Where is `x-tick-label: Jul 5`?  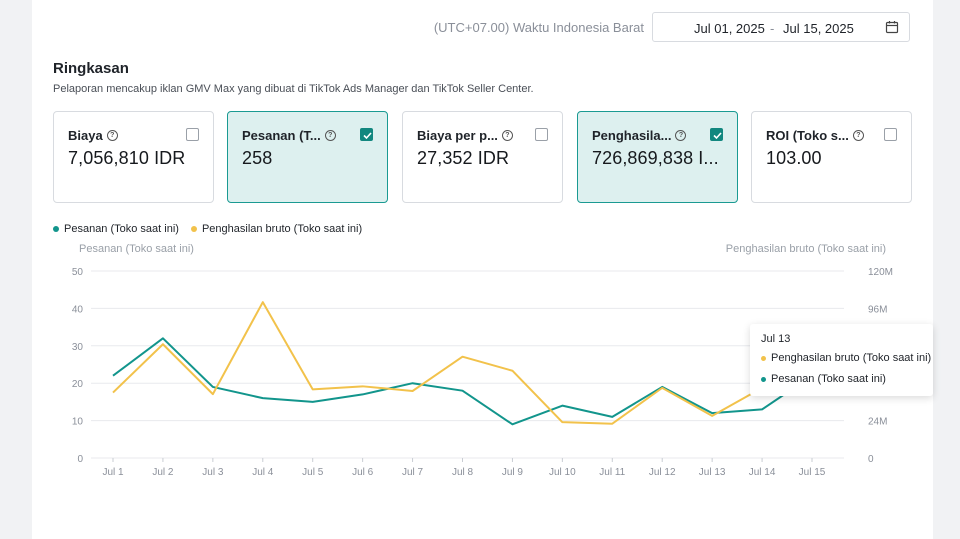
x-tick-label: Jul 5 is located at coordinates (313, 472).